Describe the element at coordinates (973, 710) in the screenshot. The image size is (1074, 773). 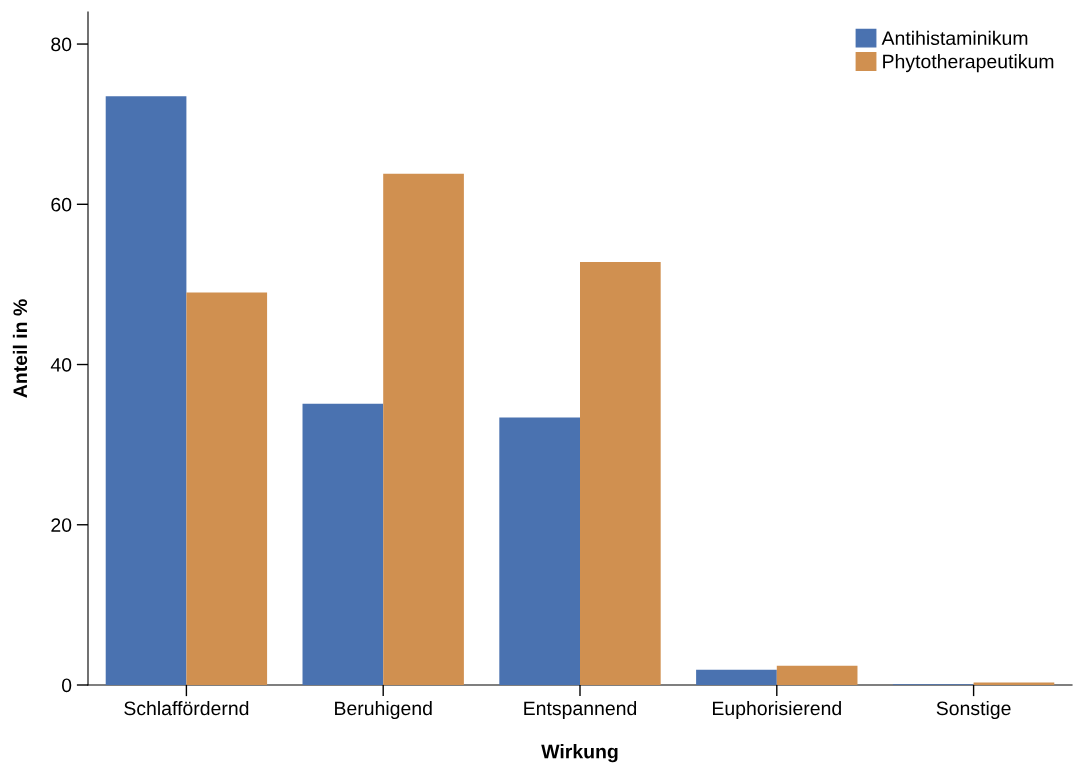
I see `x-tick-label: Sonstige` at that location.